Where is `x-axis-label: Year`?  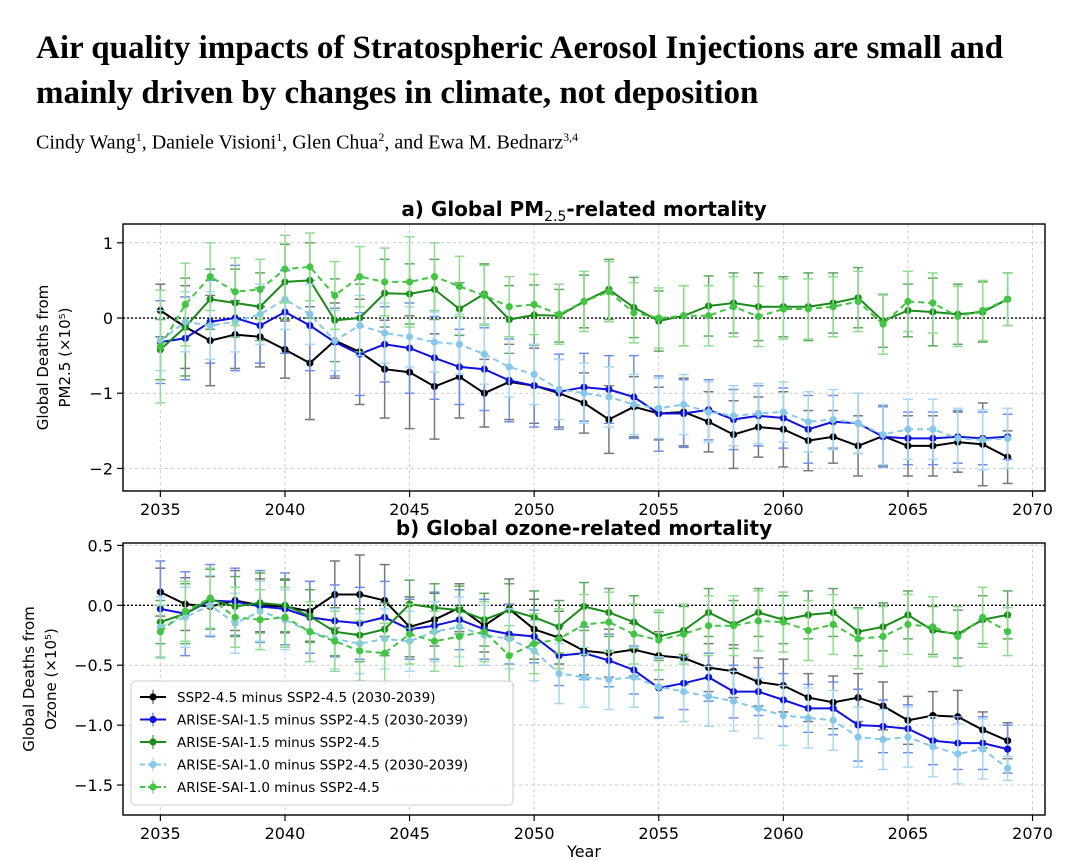 x-axis-label: Year is located at coordinates (583, 851).